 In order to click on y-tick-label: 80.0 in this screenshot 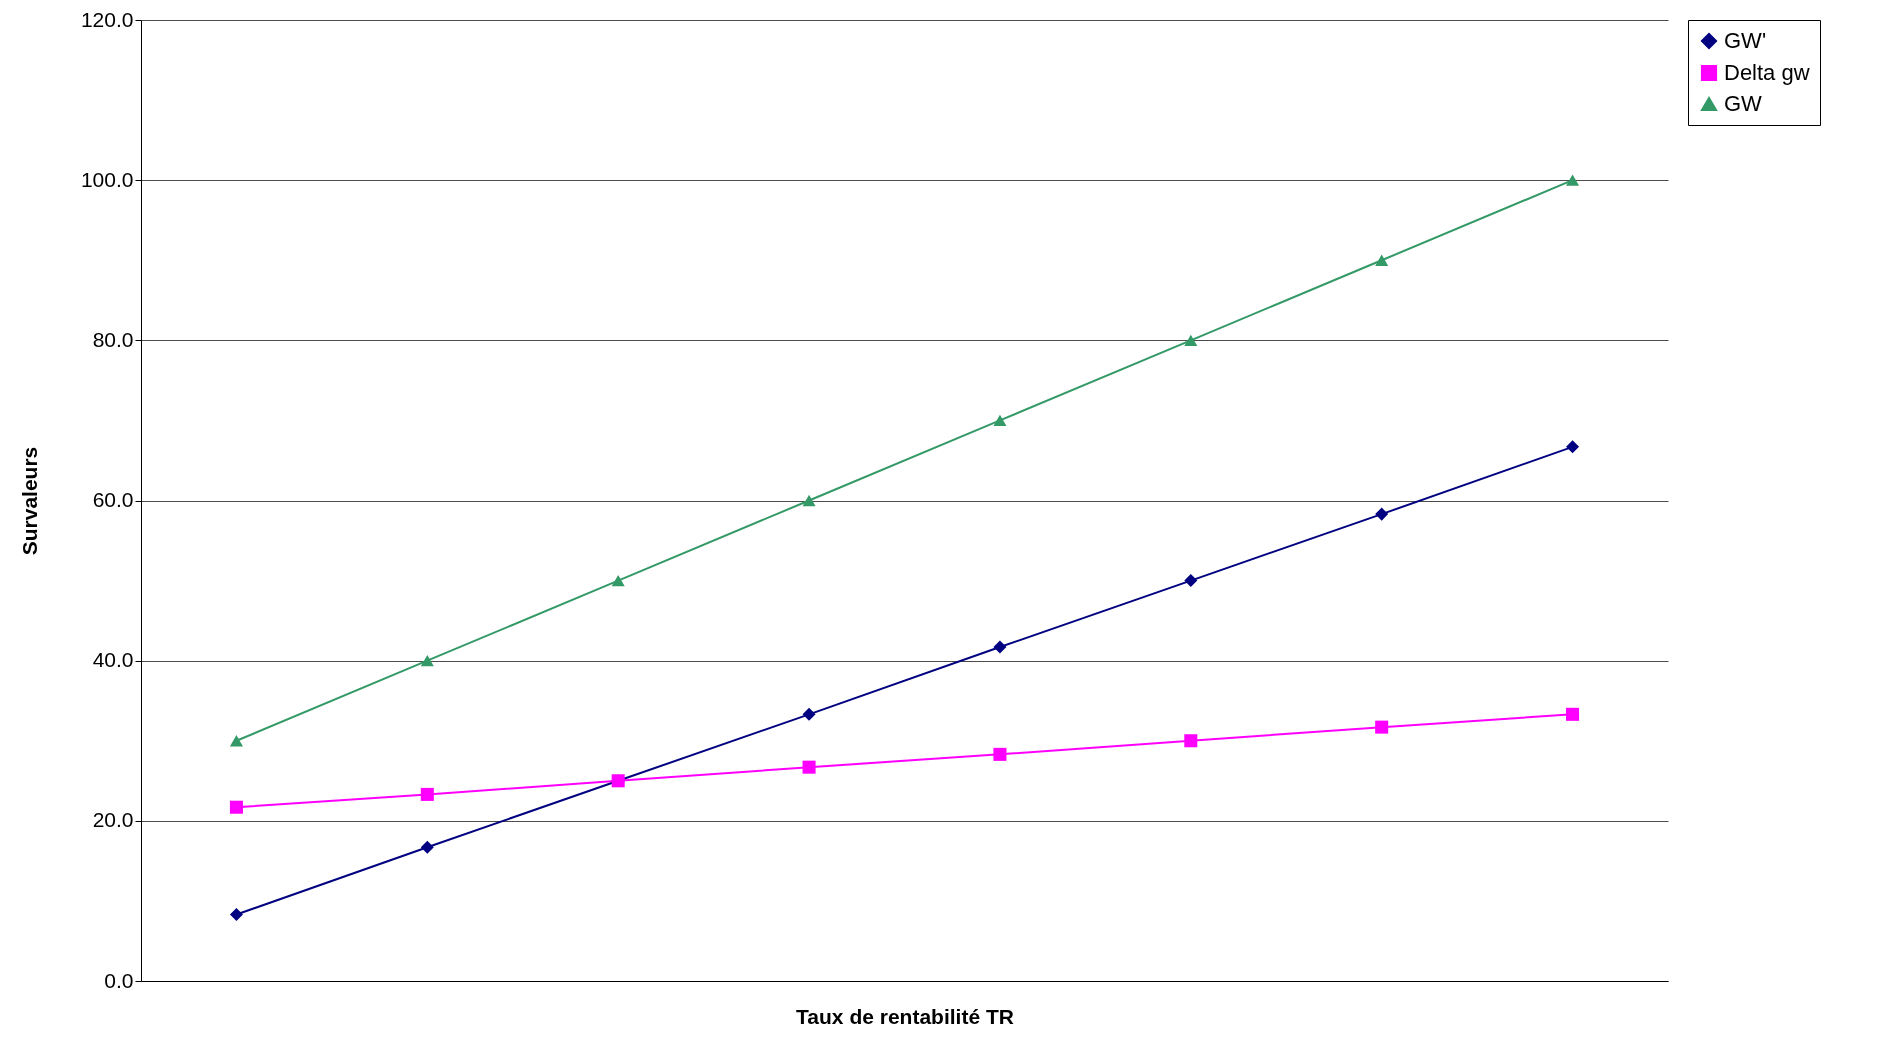, I will do `click(113, 339)`.